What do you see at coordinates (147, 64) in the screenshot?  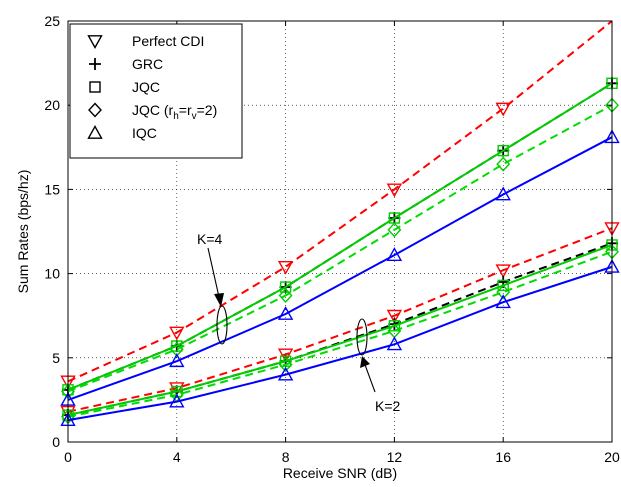 I see `legend-label: GRC` at bounding box center [147, 64].